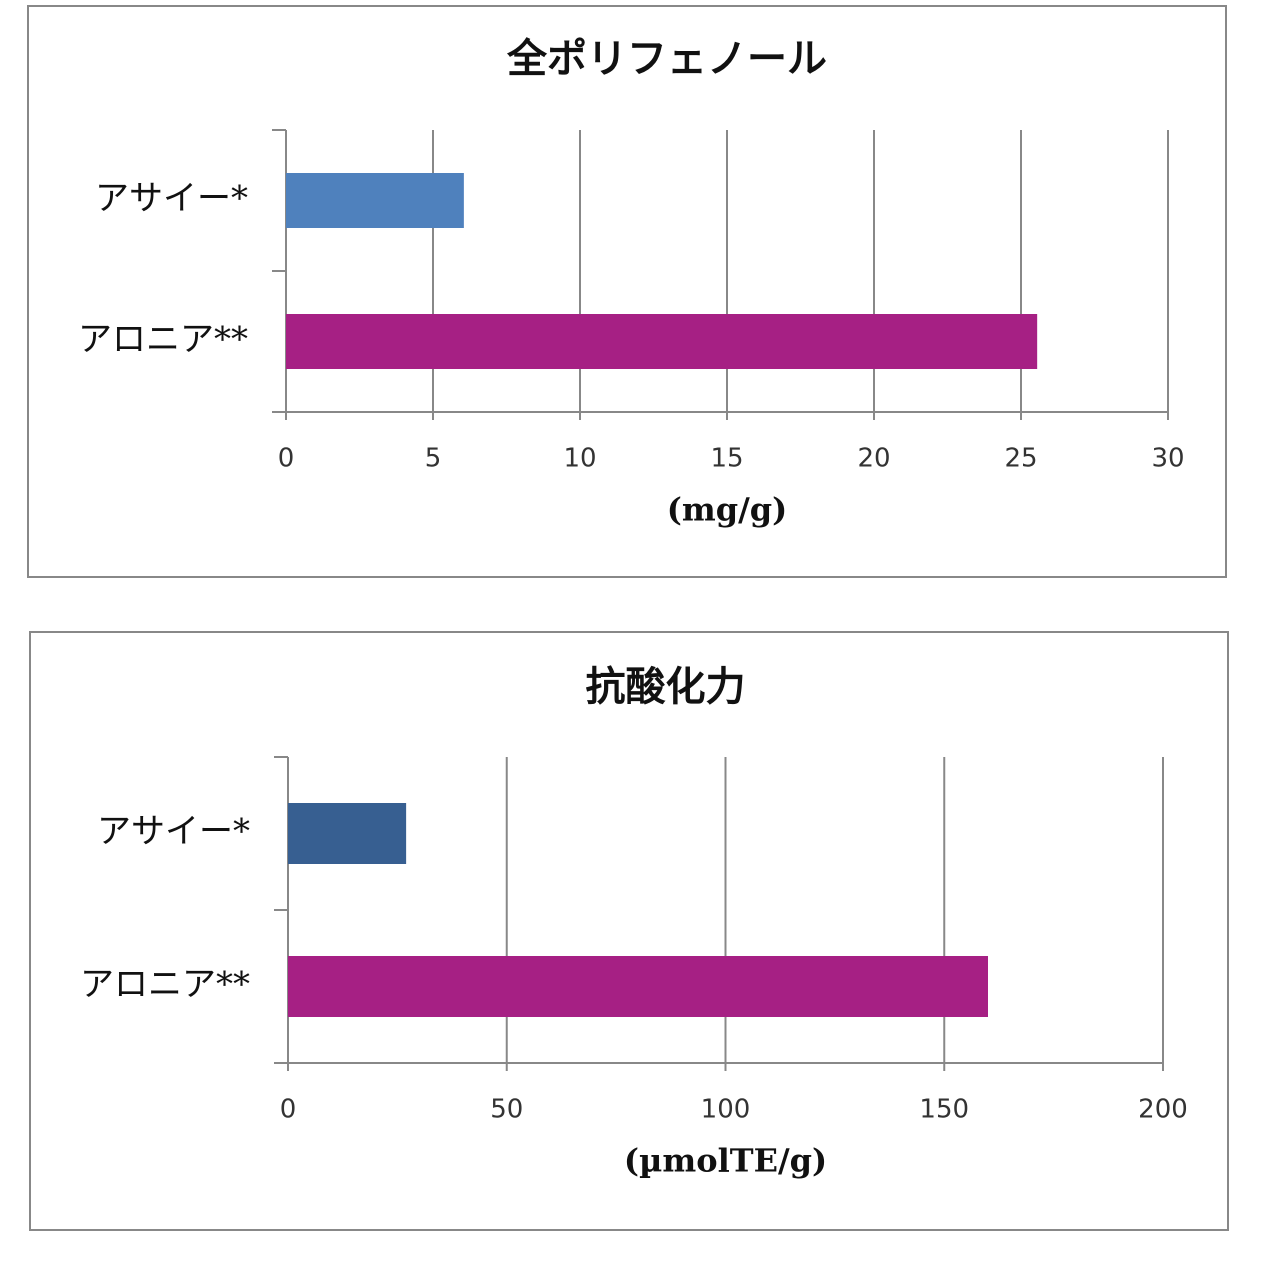  What do you see at coordinates (506, 1110) in the screenshot?
I see `x-tick-label: 50` at bounding box center [506, 1110].